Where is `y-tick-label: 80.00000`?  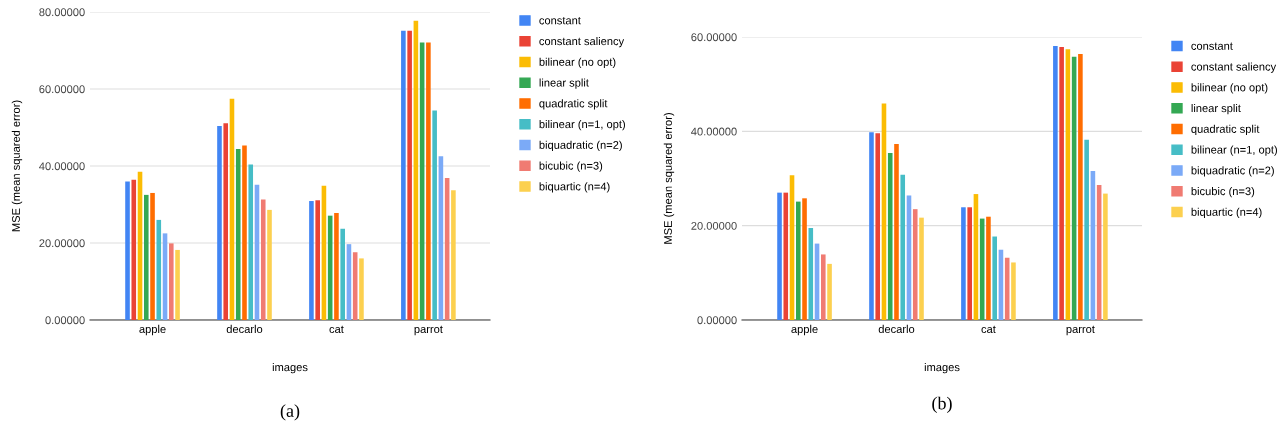 y-tick-label: 80.00000 is located at coordinates (62, 12).